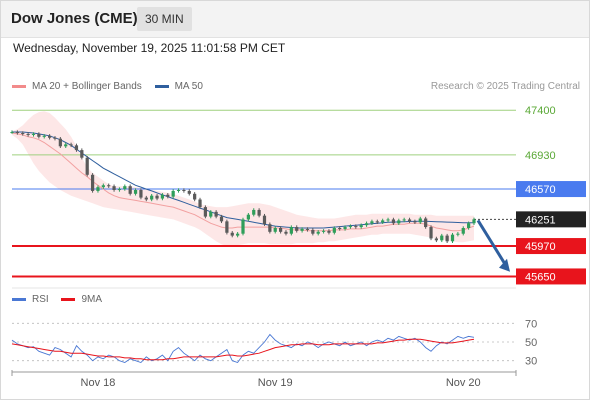 This screenshot has height=400, width=590. Describe the element at coordinates (295, 19) in the screenshot. I see `chart-header: Dow Jones (CME) 30 MIN` at that location.